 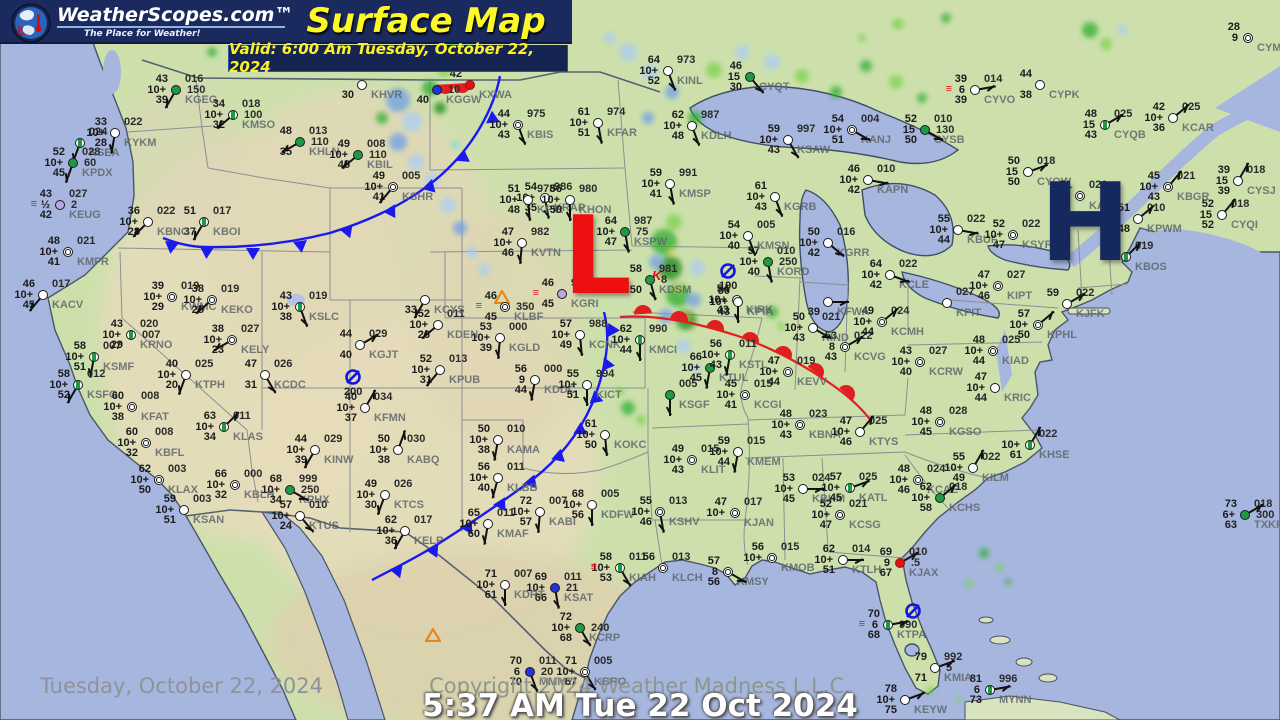 I want to click on station-id: KSTL, so click(x=753, y=365).